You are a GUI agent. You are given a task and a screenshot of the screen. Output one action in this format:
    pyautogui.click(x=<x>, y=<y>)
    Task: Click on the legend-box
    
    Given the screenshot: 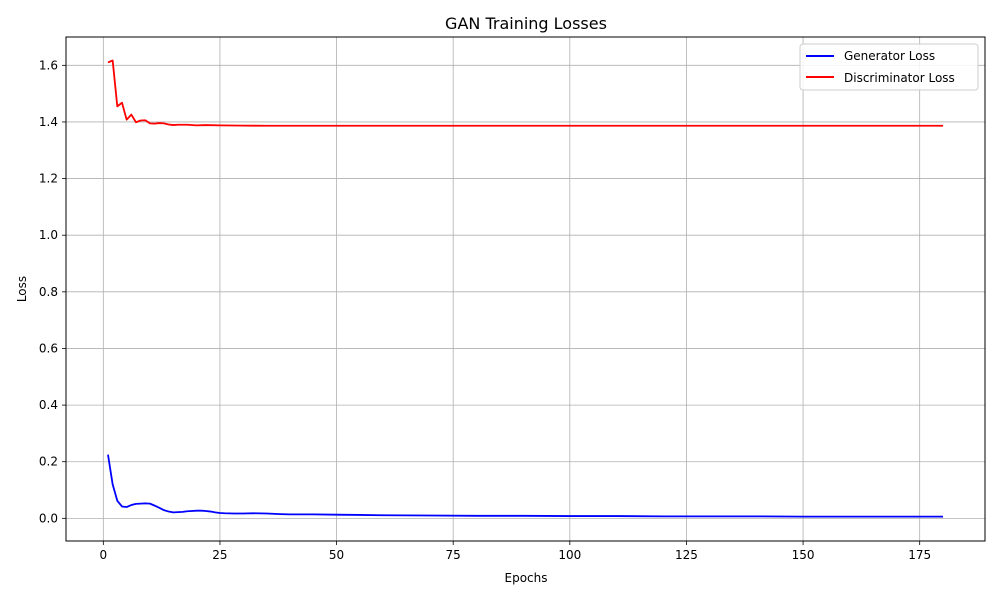 What is the action you would take?
    pyautogui.click(x=889, y=67)
    